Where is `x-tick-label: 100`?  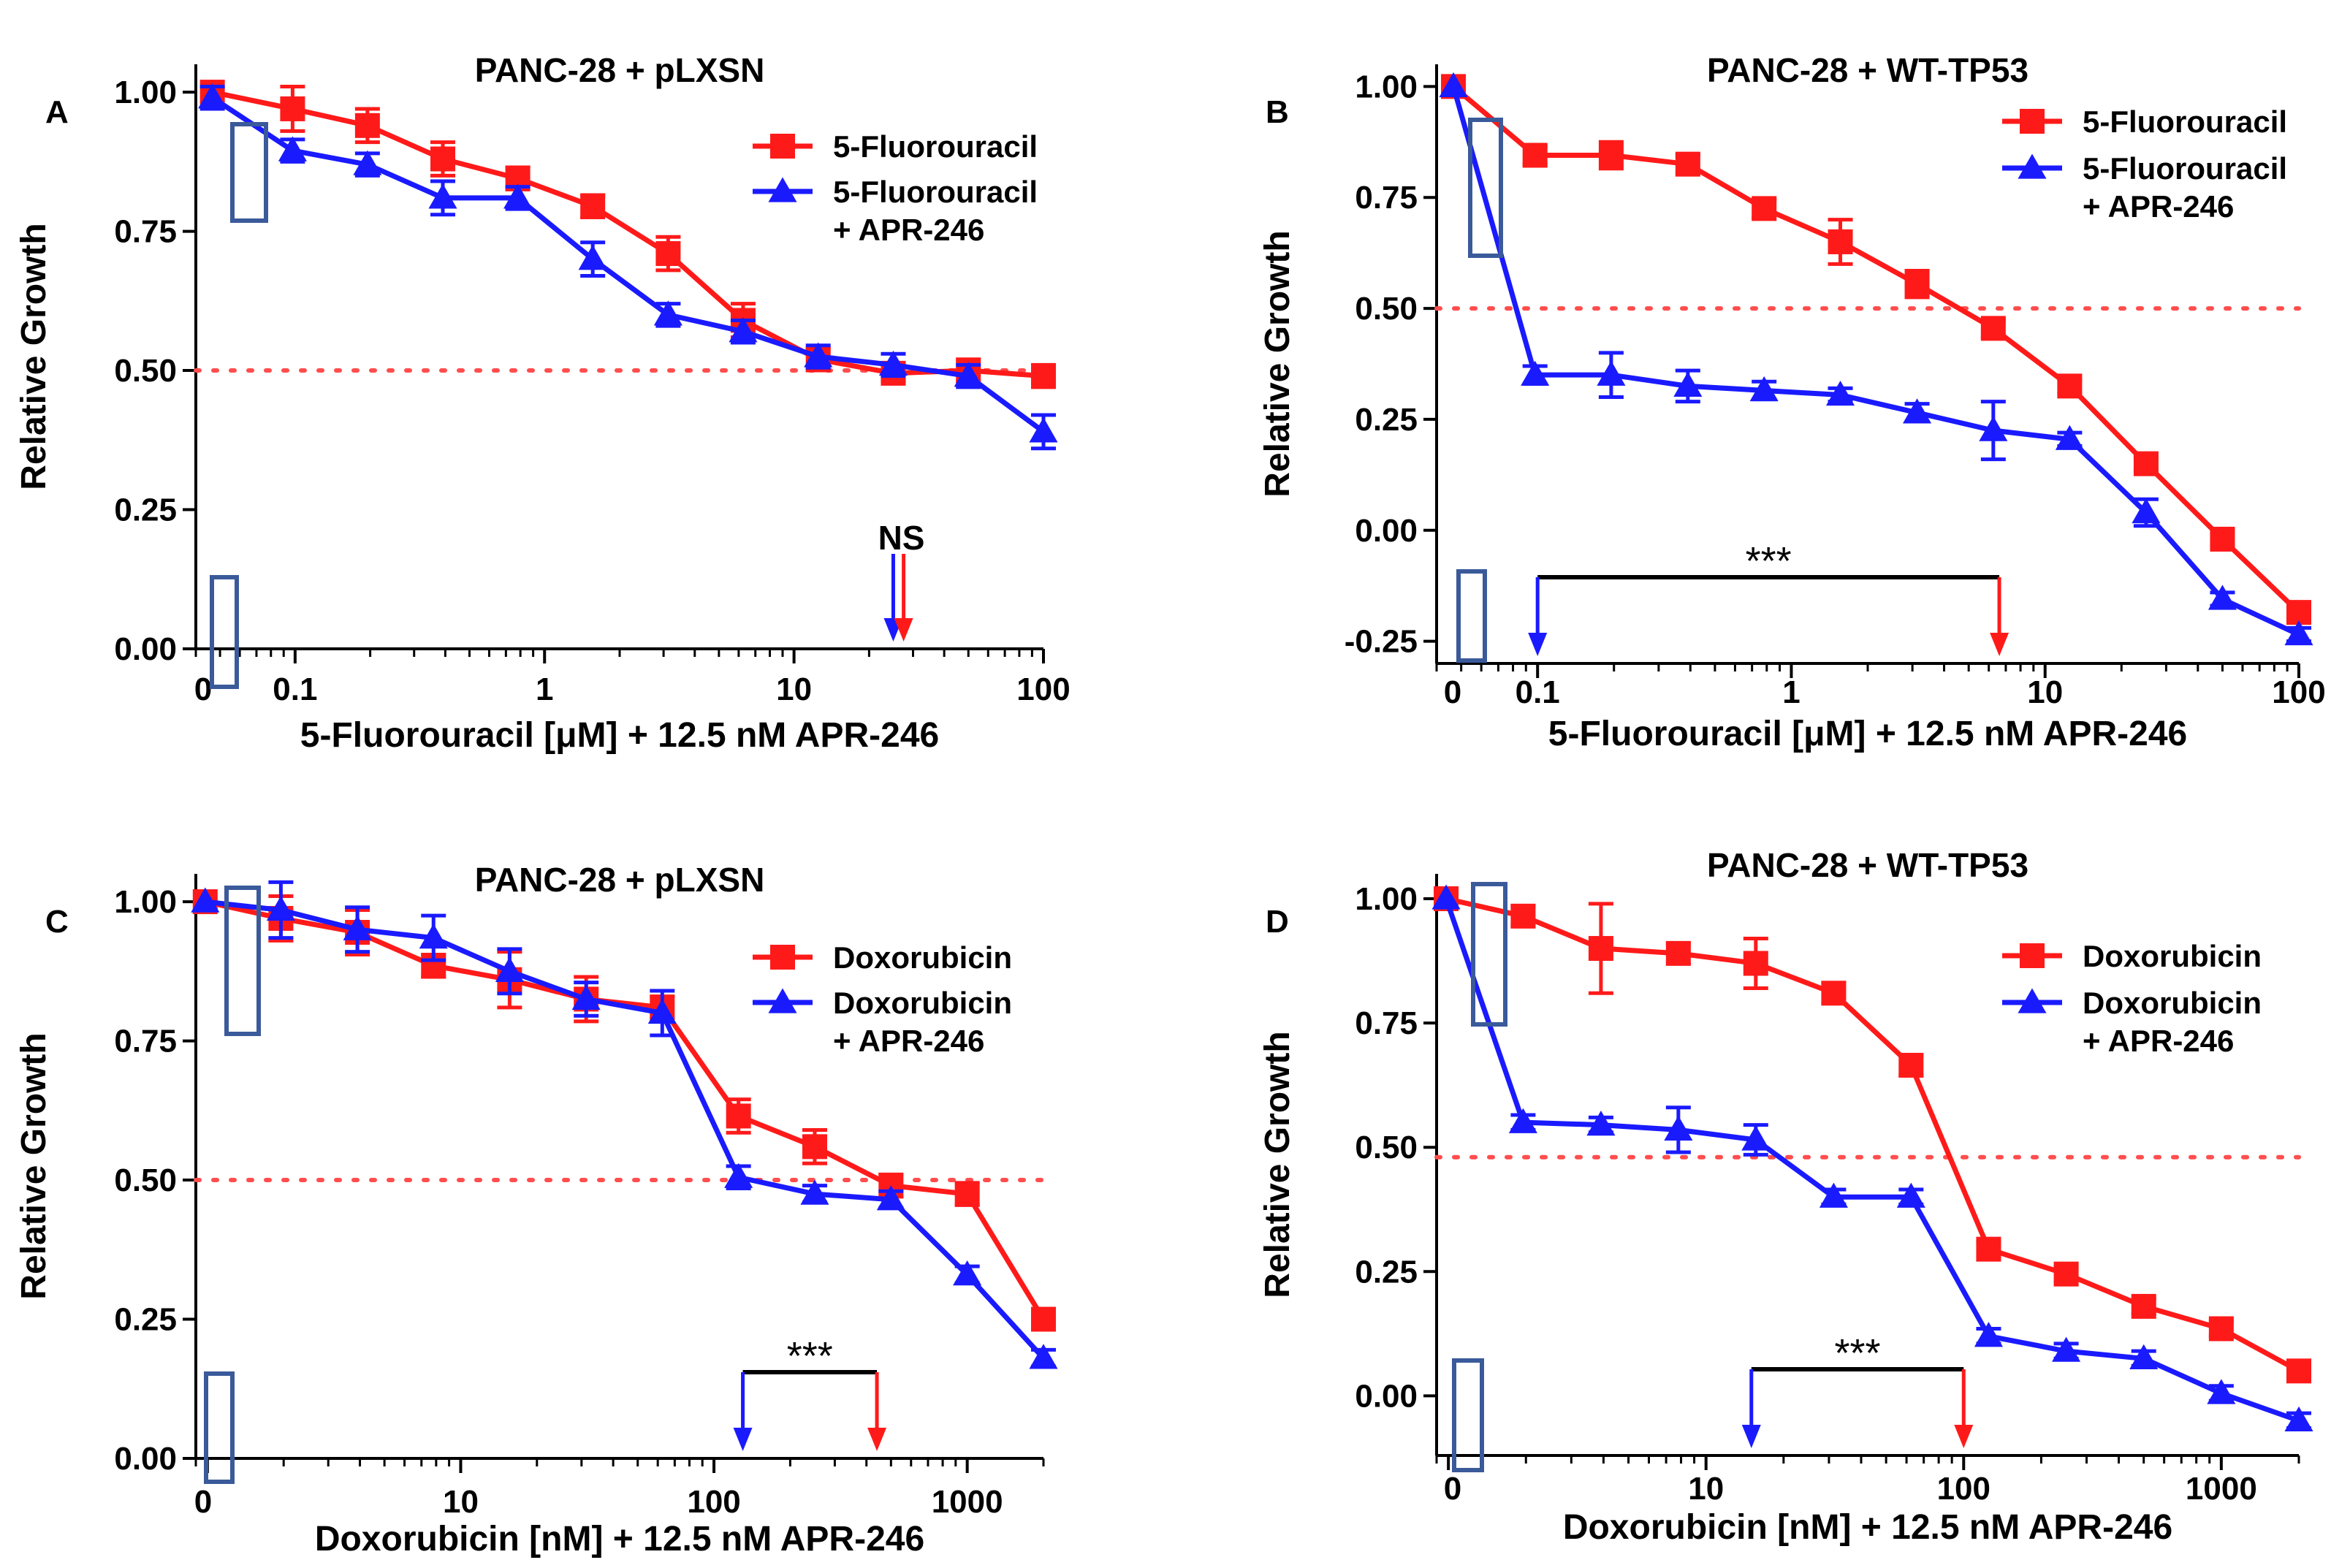
x-tick-label: 100 is located at coordinates (1963, 1489).